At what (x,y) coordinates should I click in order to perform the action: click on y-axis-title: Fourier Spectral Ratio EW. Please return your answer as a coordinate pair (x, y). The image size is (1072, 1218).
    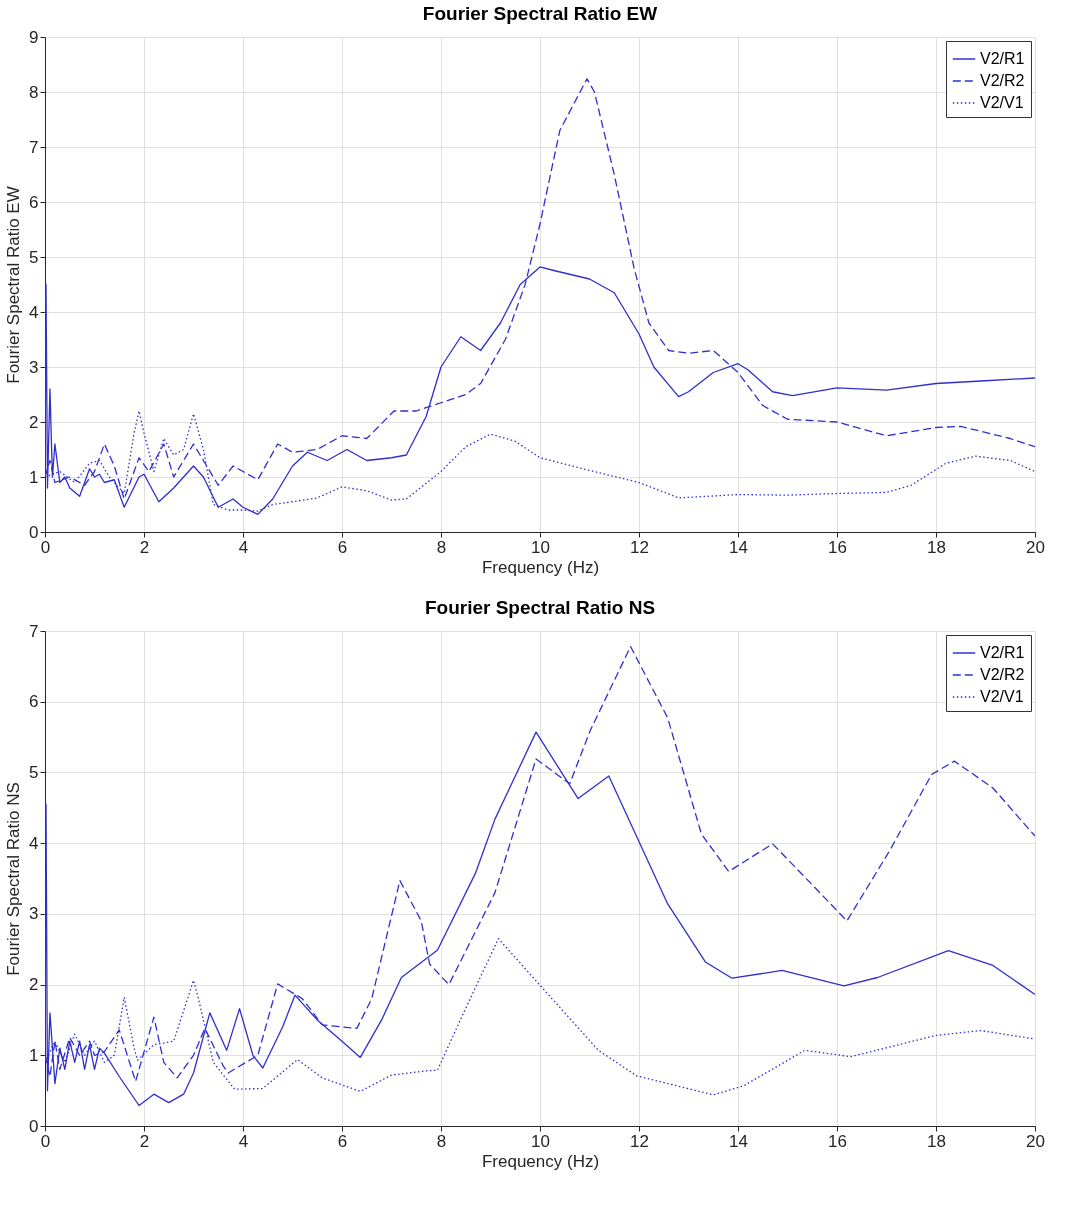
    Looking at the image, I should click on (14, 285).